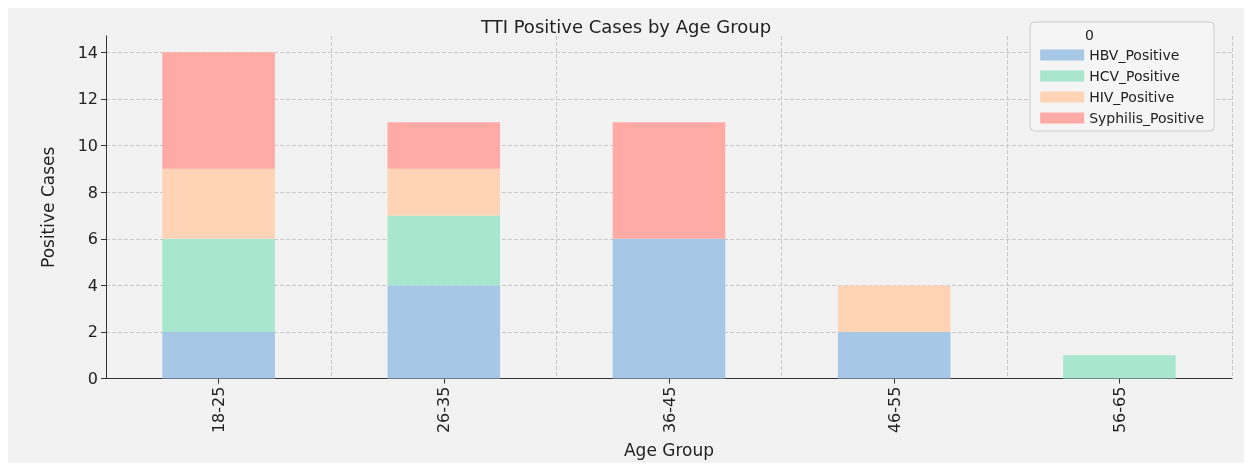 This screenshot has height=471, width=1252. Describe the element at coordinates (92, 192) in the screenshot. I see `y-tick-label: 8` at that location.